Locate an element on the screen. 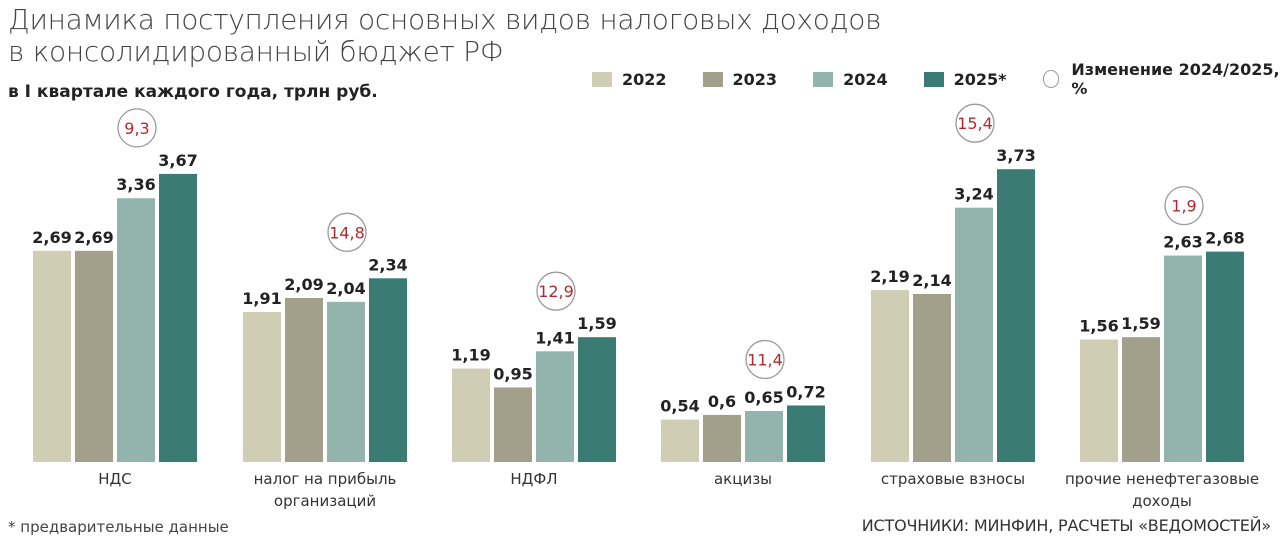  data-label-0-3: 3,67 is located at coordinates (177, 160).